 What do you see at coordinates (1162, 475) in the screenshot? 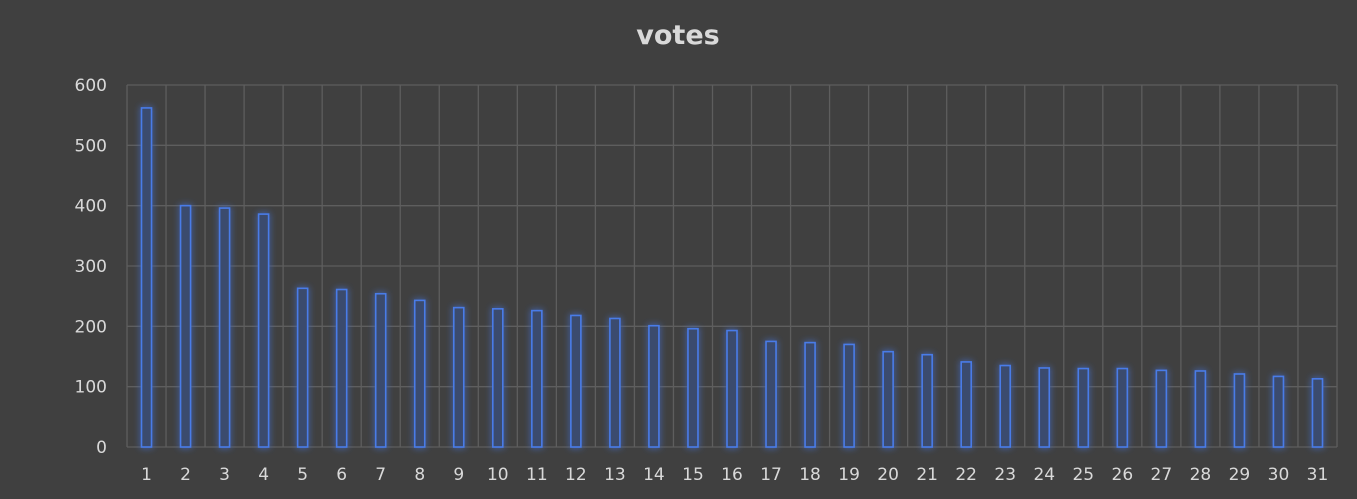
I see `x-tick-label: 27` at bounding box center [1162, 475].